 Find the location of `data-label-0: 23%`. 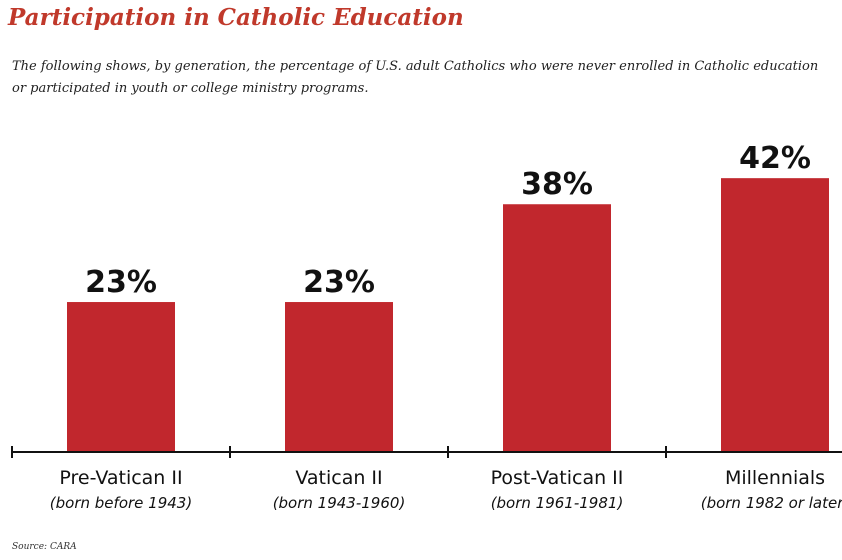

data-label-0: 23% is located at coordinates (121, 282).